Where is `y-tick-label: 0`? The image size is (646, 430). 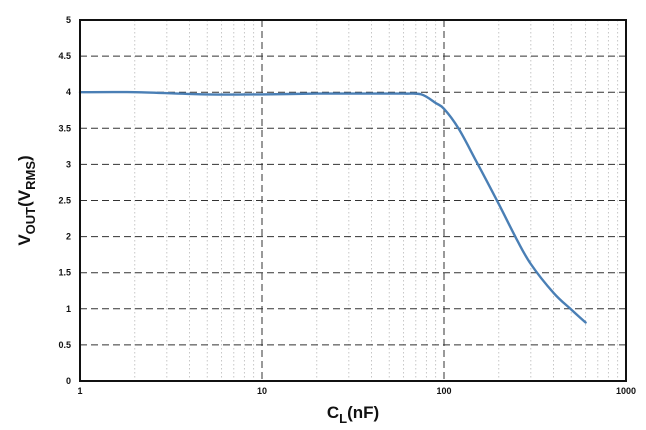
y-tick-label: 0 is located at coordinates (68, 381).